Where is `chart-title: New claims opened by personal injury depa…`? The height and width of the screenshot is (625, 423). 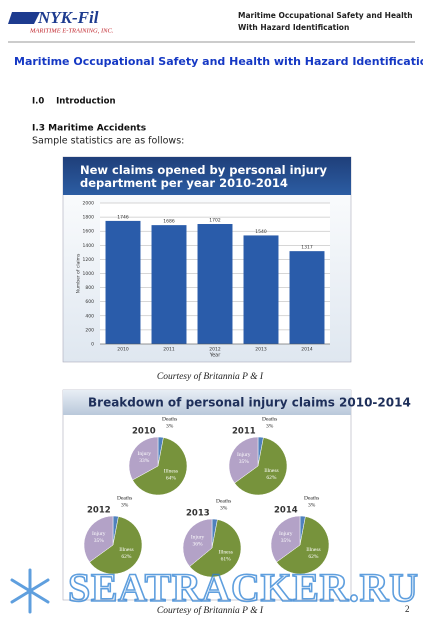 chart-title: New claims opened by personal injury depa… is located at coordinates (204, 176).